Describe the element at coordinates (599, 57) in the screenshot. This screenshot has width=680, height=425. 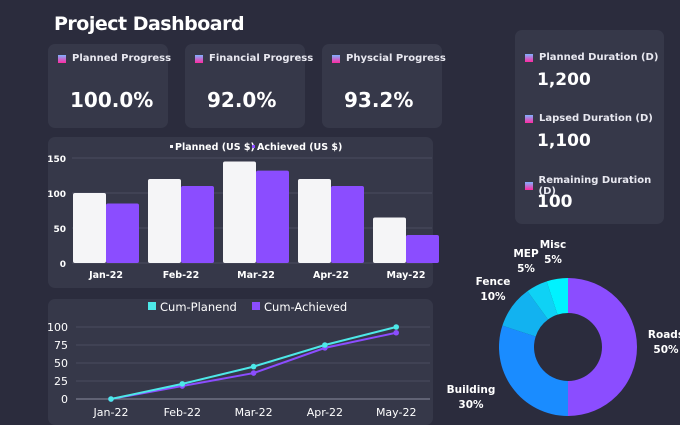
I see `duration-label: Planned Duration (D)` at that location.